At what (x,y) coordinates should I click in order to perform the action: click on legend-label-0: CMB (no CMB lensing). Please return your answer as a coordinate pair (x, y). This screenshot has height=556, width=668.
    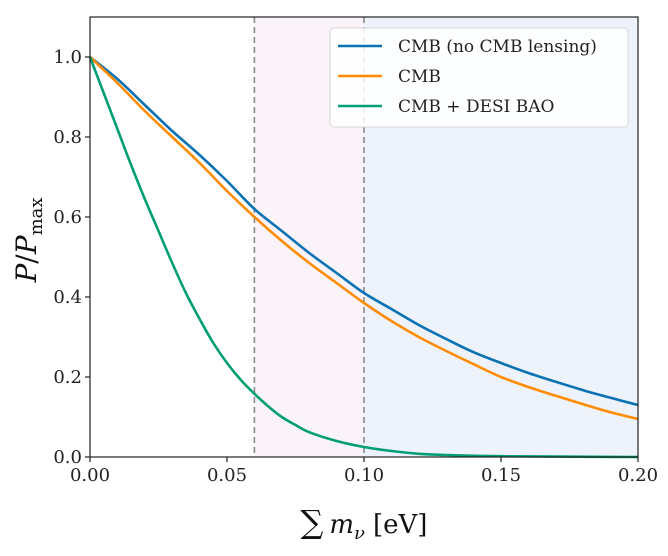
    Looking at the image, I should click on (497, 47).